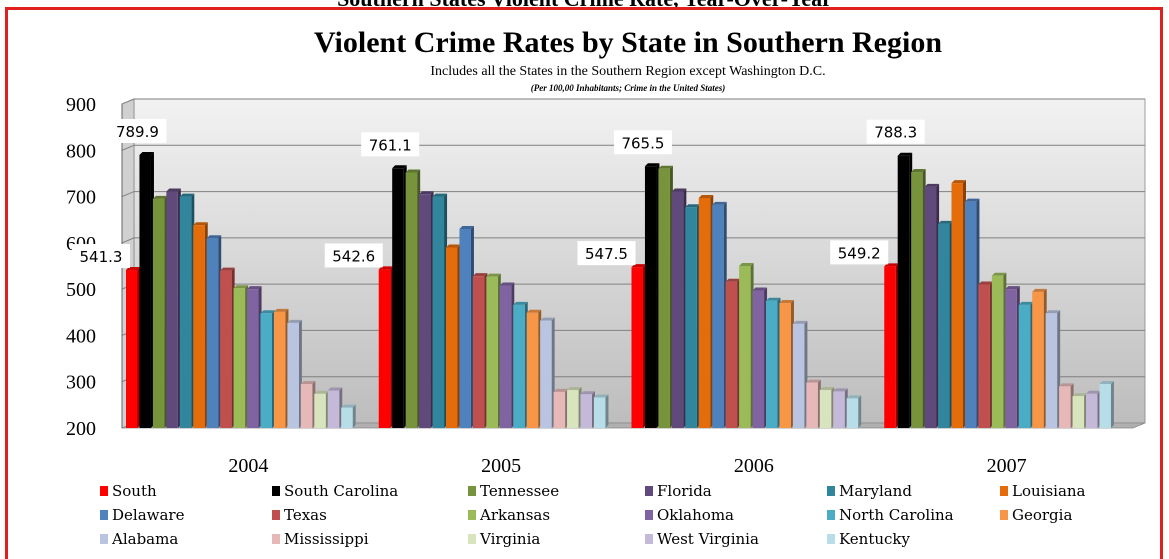 The image size is (1169, 559). I want to click on bar-south-2006, so click(638, 346).